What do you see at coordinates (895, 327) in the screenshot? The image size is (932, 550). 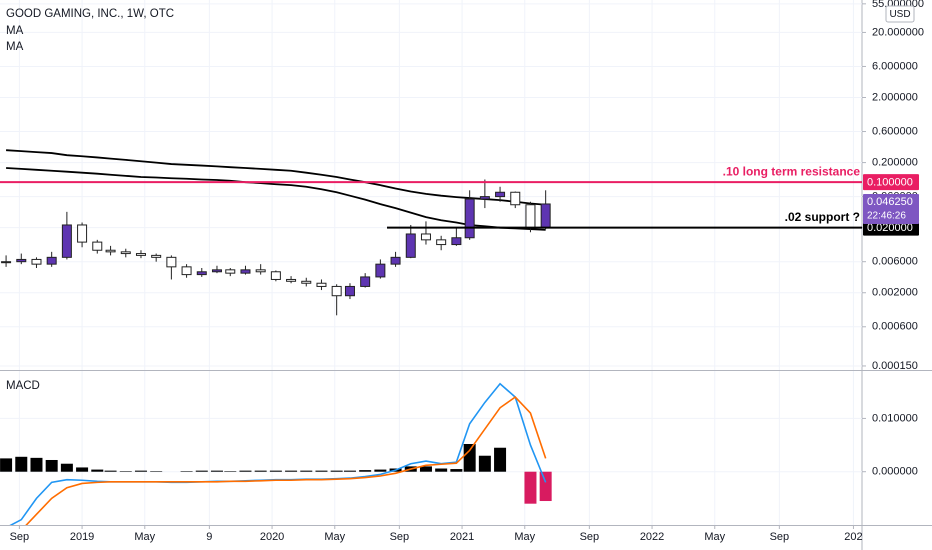 I see `y-tick-label: 0.000600` at bounding box center [895, 327].